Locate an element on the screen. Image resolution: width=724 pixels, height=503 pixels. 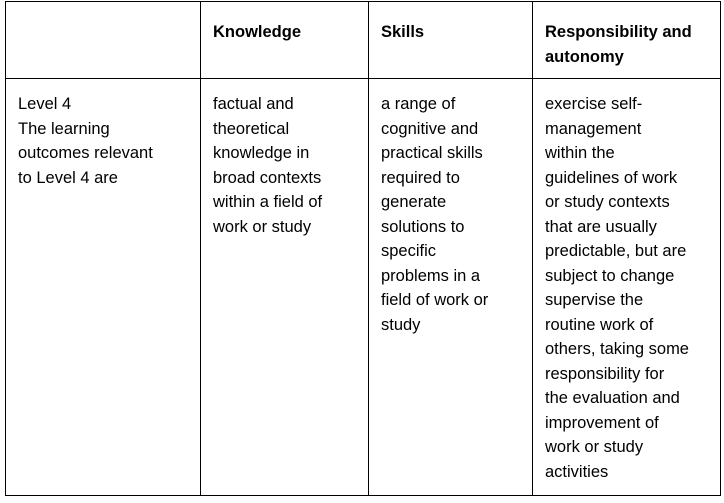
cell-text-line: that are usually is located at coordinates (601, 226).